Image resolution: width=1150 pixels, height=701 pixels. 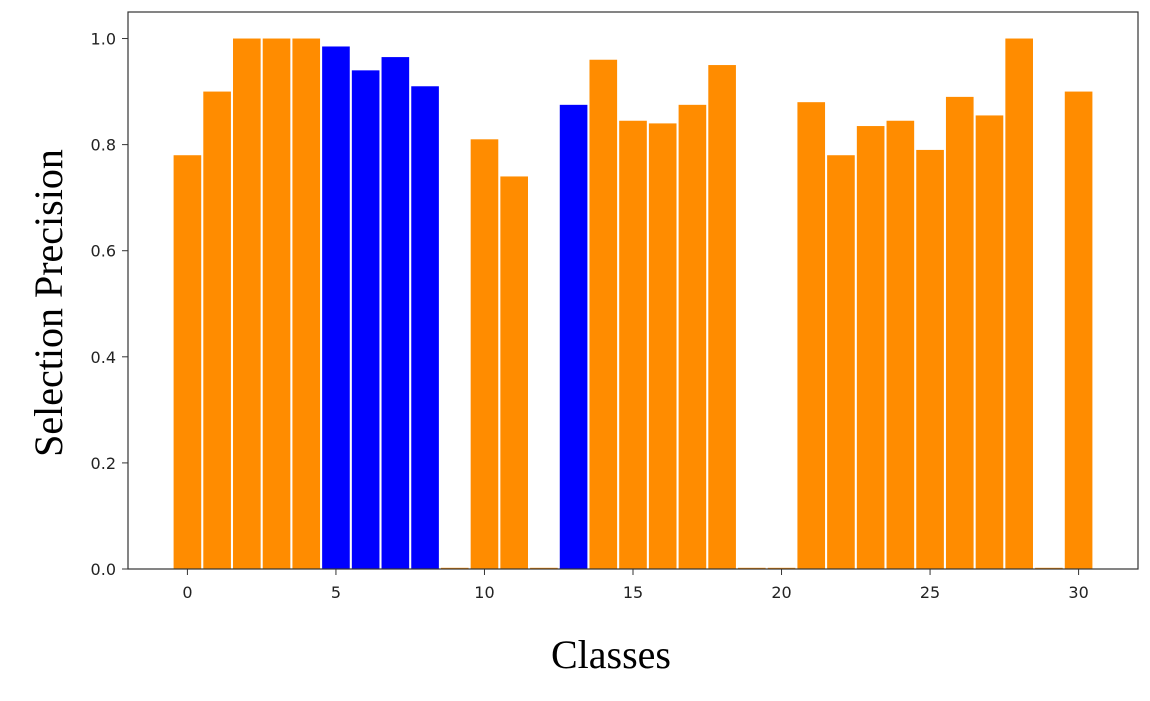 I want to click on x-tick-label: 5, so click(x=336, y=592).